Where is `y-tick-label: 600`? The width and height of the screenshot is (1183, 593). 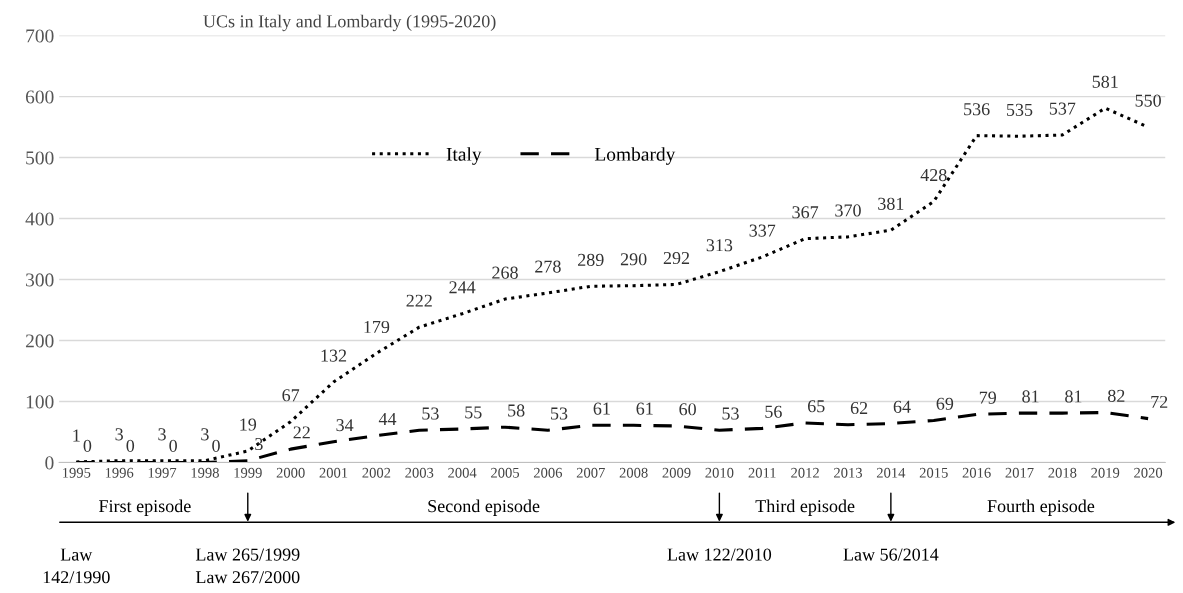 y-tick-label: 600 is located at coordinates (39, 97).